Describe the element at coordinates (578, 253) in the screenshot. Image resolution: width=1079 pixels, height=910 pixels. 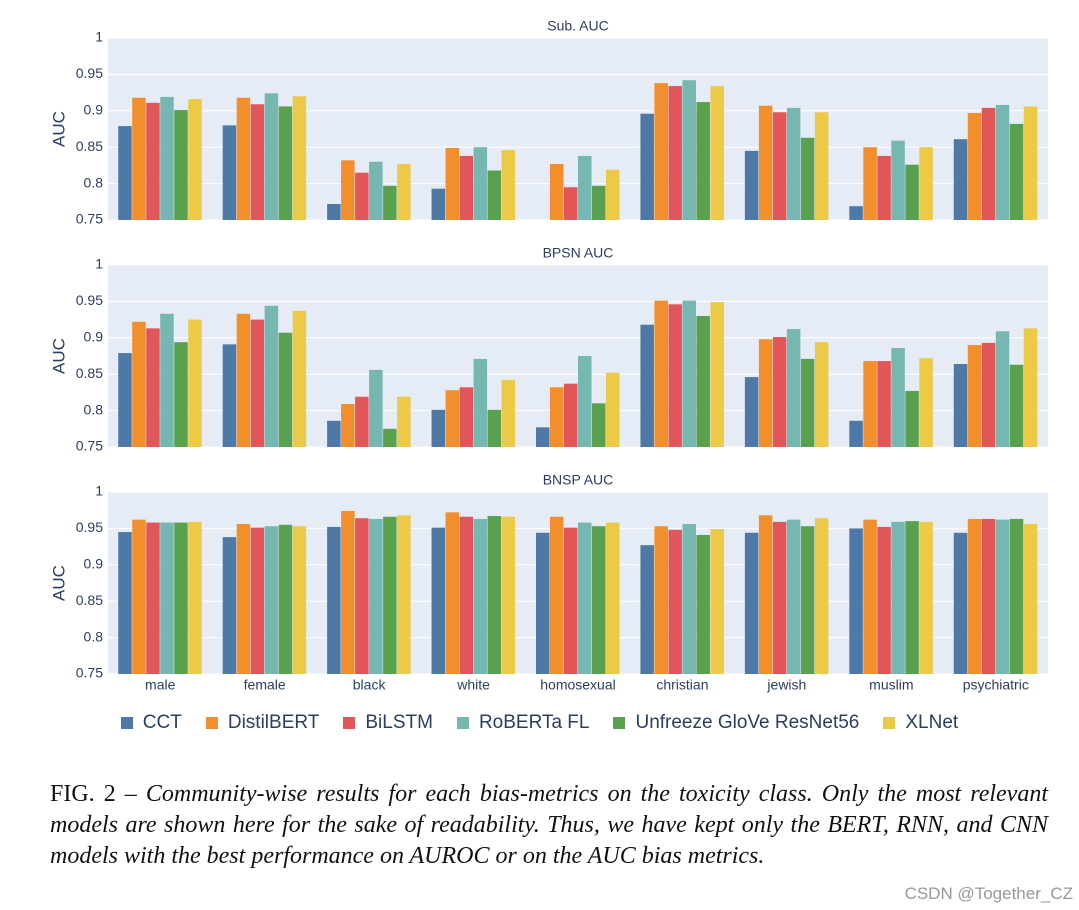
I see `chart-title: BPSN AUC` at that location.